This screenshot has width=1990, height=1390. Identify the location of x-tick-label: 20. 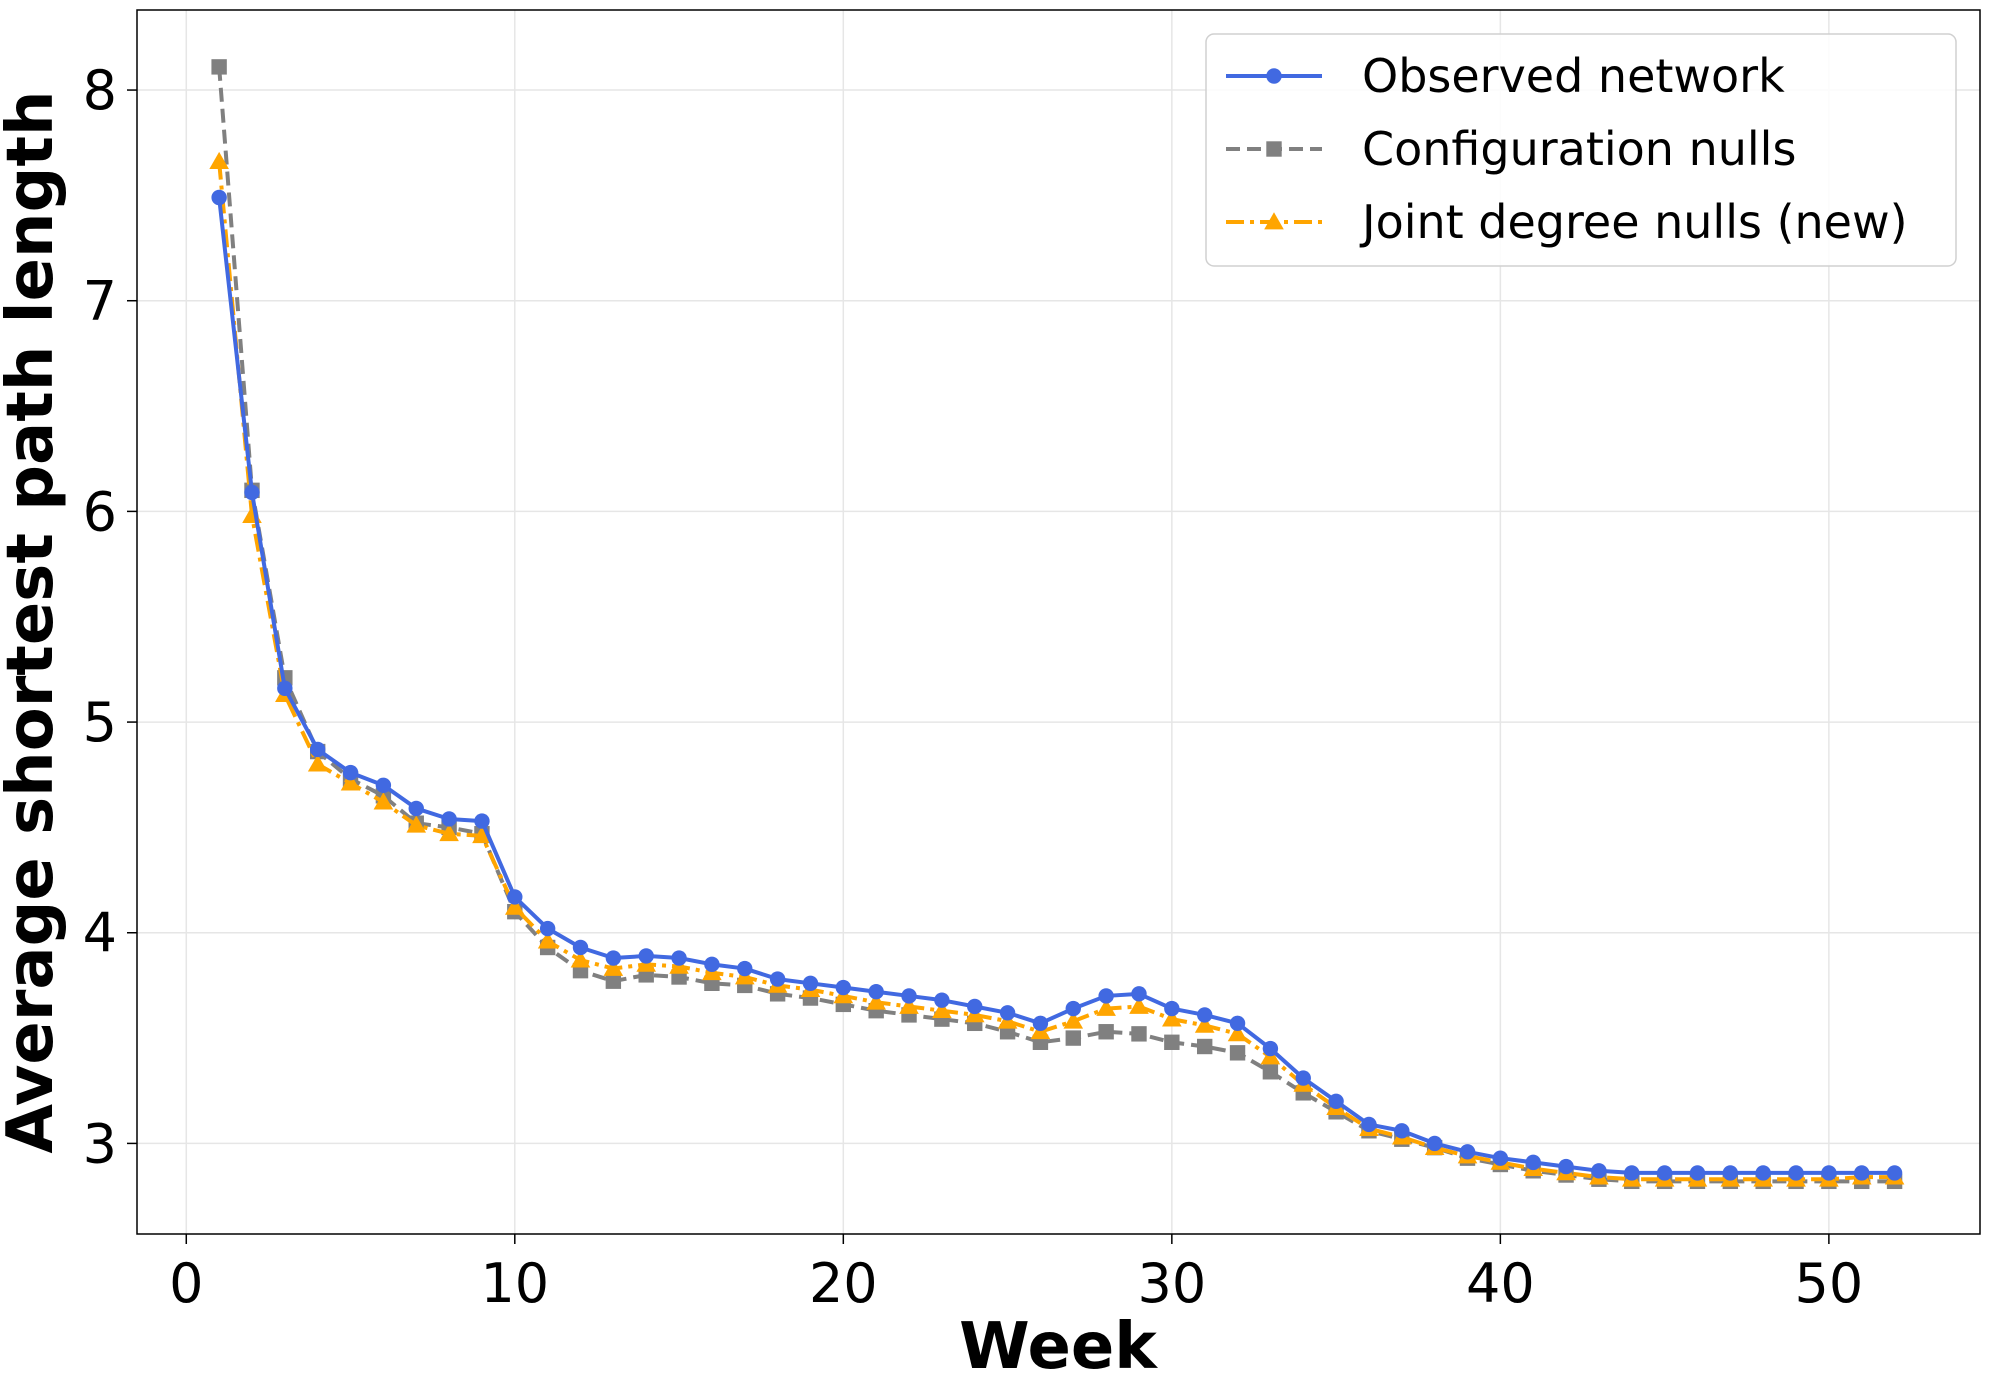
(843, 1283).